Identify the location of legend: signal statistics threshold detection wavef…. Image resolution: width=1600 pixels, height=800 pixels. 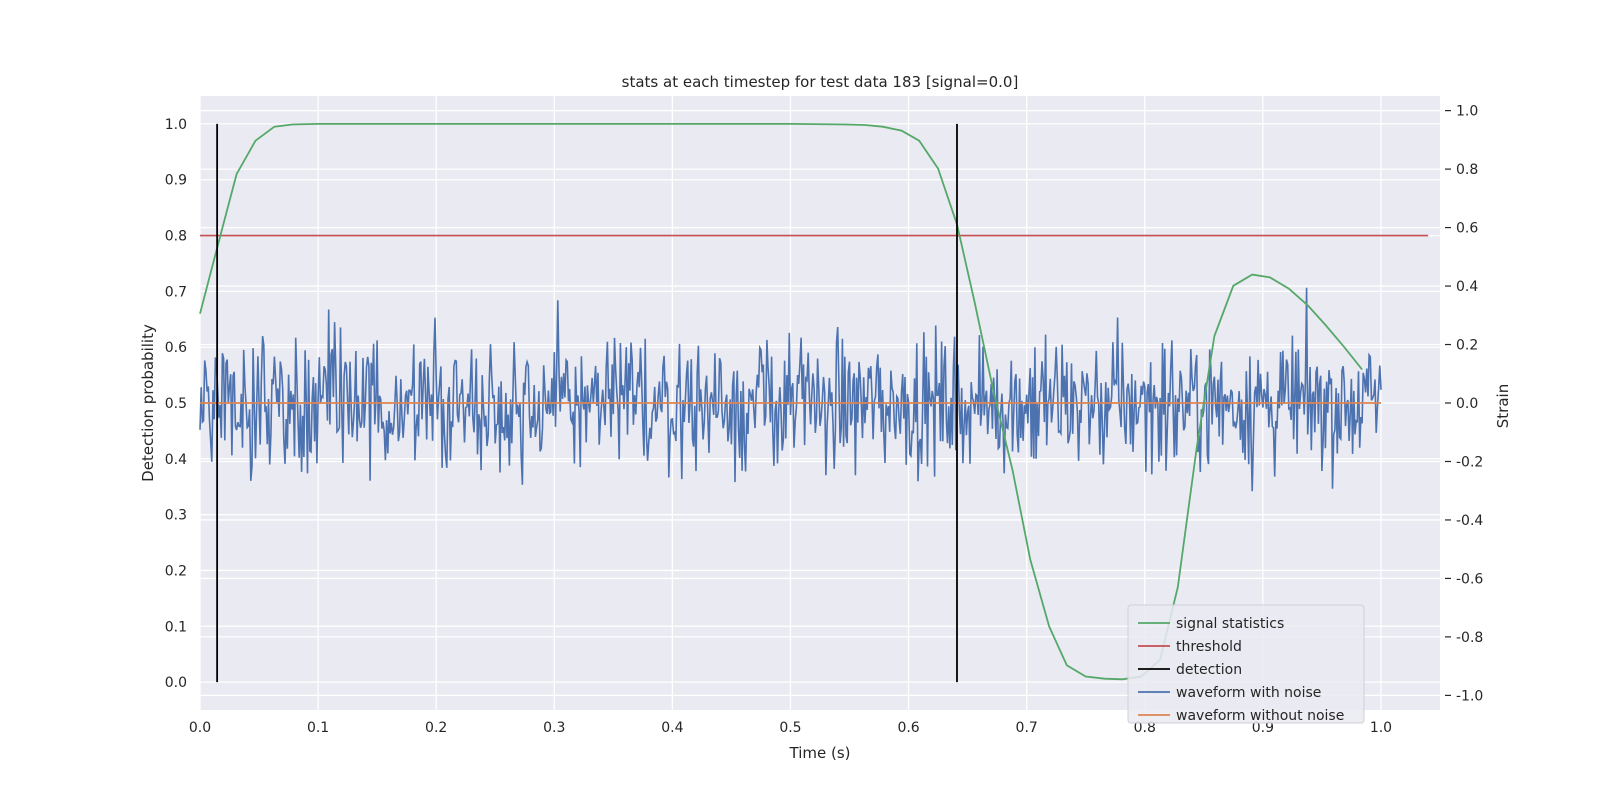
(1246, 664).